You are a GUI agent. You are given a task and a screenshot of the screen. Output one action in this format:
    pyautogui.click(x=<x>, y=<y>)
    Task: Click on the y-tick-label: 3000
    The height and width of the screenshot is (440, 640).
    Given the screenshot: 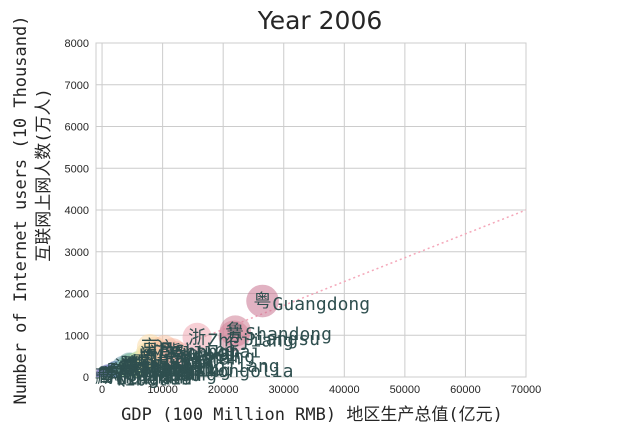 What is the action you would take?
    pyautogui.click(x=77, y=253)
    